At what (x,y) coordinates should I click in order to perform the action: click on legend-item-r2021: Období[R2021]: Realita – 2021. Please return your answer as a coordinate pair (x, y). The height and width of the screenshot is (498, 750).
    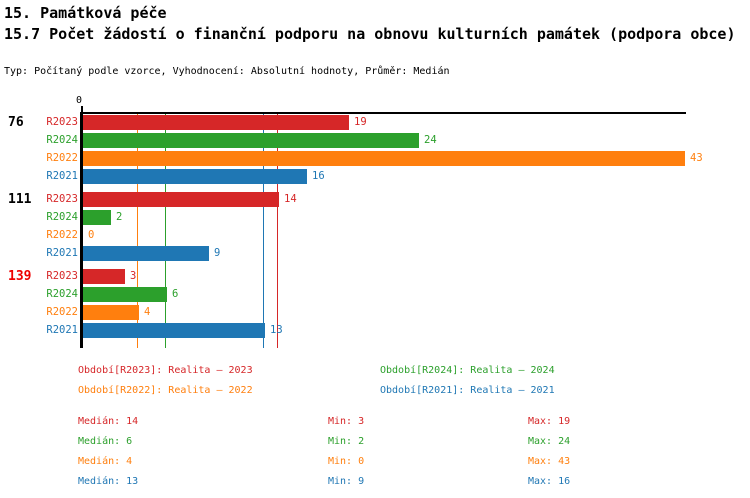
    Looking at the image, I should click on (467, 390).